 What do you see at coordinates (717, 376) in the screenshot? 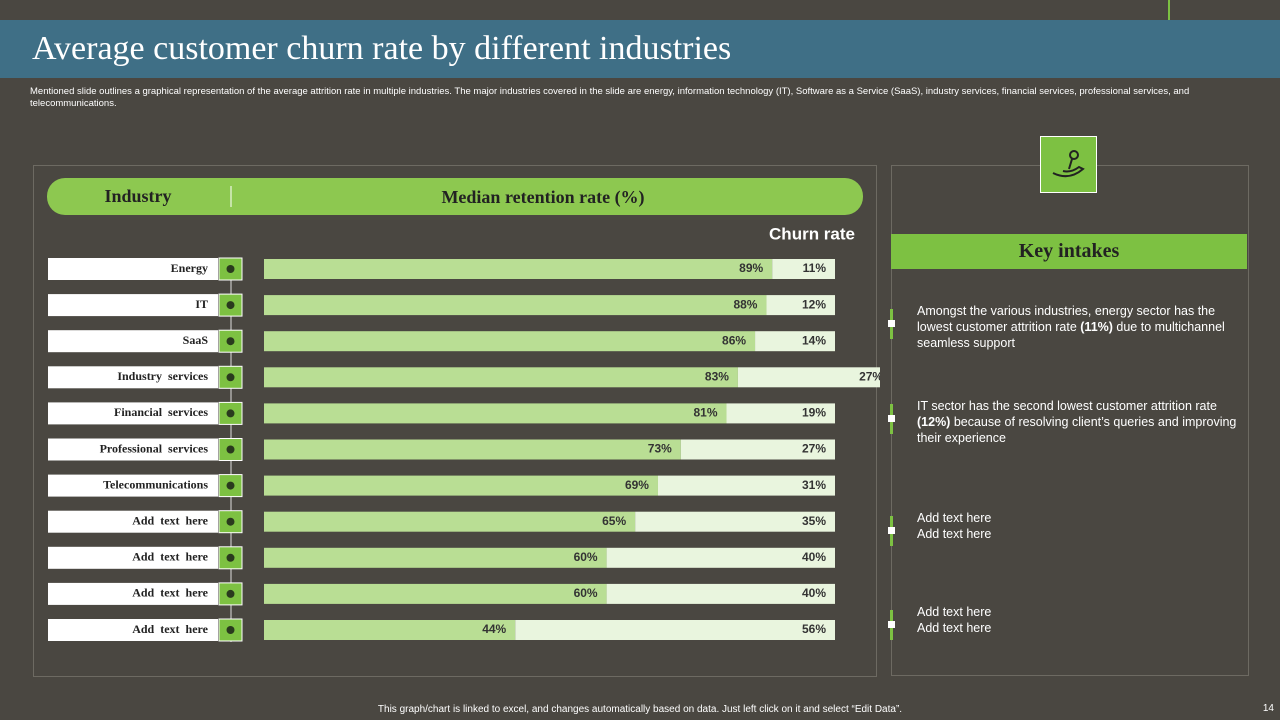
I see `value-label: 83%` at bounding box center [717, 376].